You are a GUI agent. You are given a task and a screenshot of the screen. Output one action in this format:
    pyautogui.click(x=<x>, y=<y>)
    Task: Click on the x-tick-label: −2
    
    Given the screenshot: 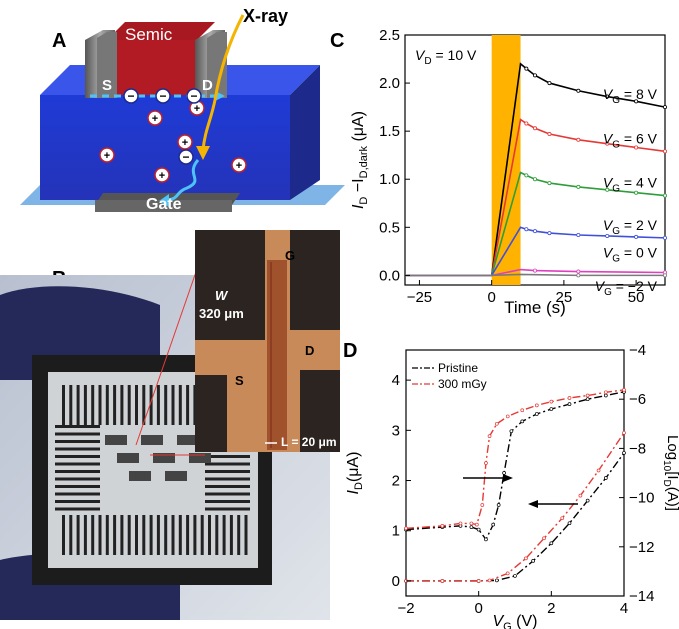 What is the action you would take?
    pyautogui.click(x=405, y=608)
    